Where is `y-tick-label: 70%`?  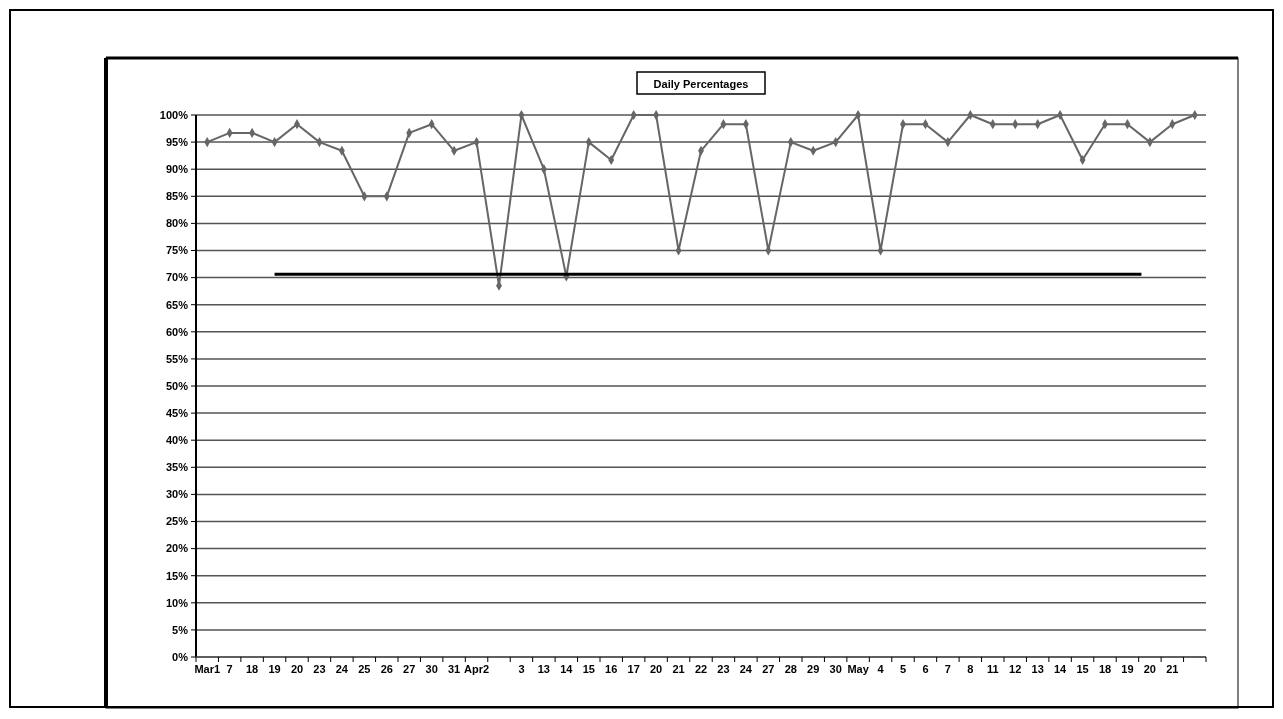 y-tick-label: 70% is located at coordinates (177, 277).